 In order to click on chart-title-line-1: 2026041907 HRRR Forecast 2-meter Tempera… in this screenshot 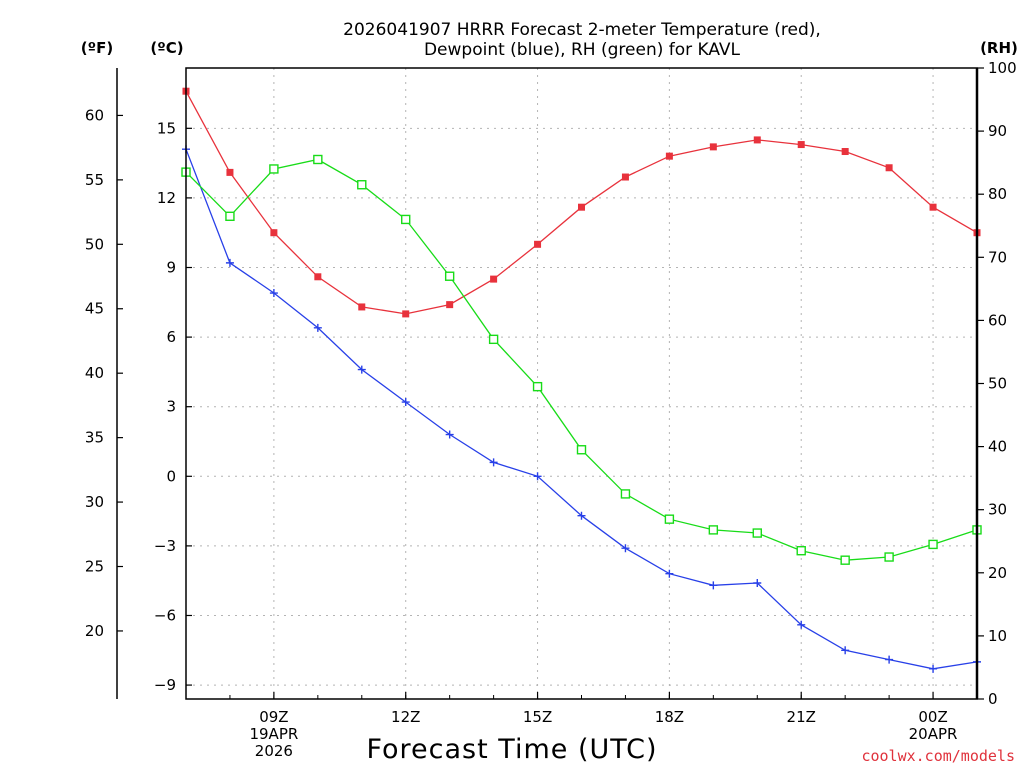, I will do `click(582, 30)`.